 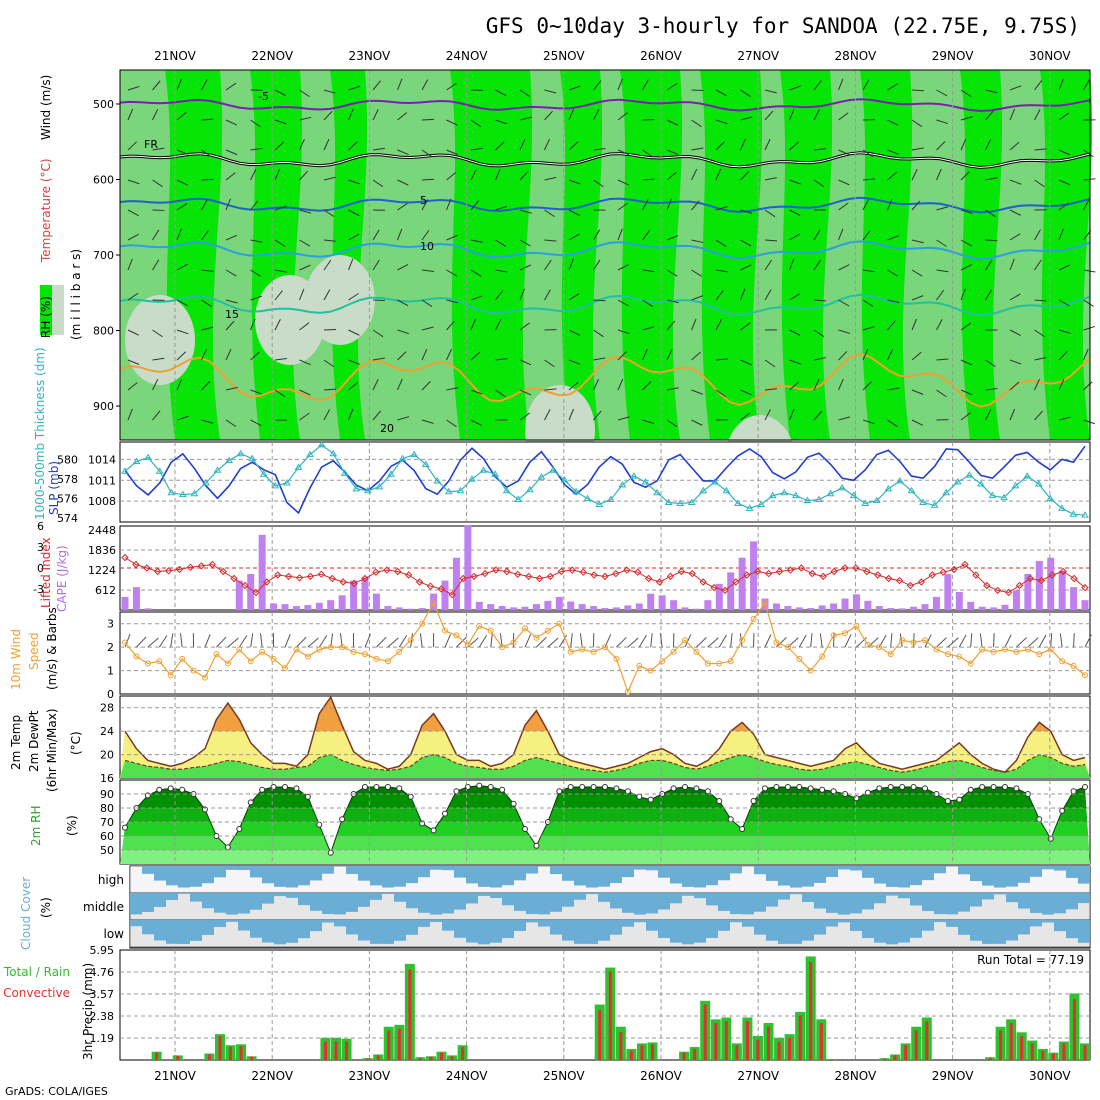 What do you see at coordinates (46, 572) in the screenshot?
I see `cape-ylabel-li: Lifted Index` at bounding box center [46, 572].